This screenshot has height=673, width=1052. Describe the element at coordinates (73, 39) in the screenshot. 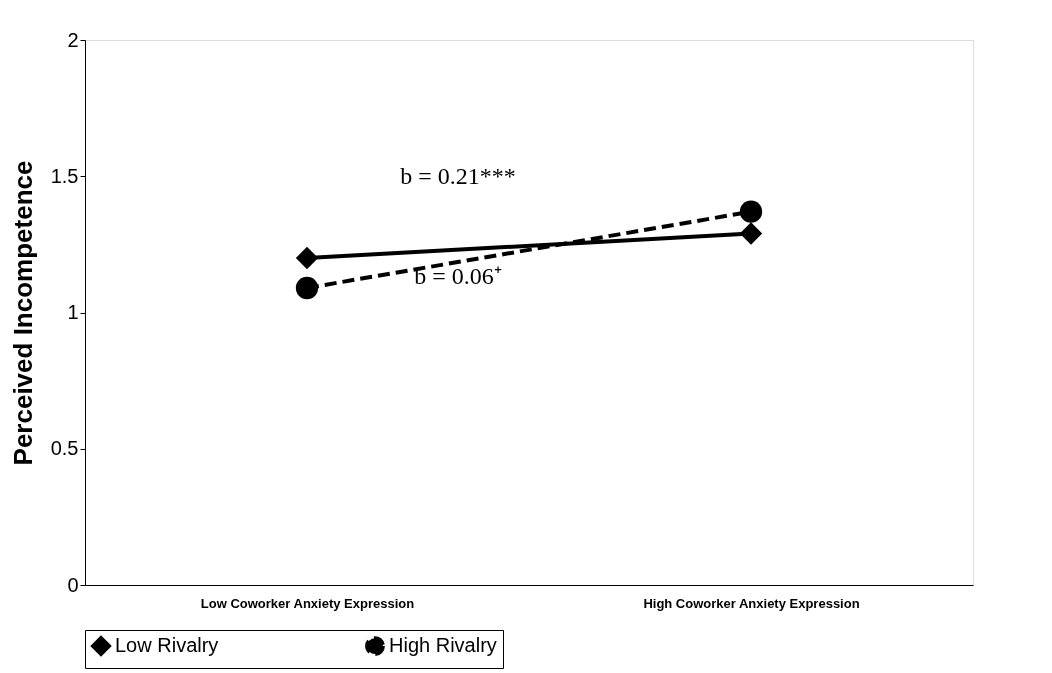

I see `y-tick-label: 2` at that location.